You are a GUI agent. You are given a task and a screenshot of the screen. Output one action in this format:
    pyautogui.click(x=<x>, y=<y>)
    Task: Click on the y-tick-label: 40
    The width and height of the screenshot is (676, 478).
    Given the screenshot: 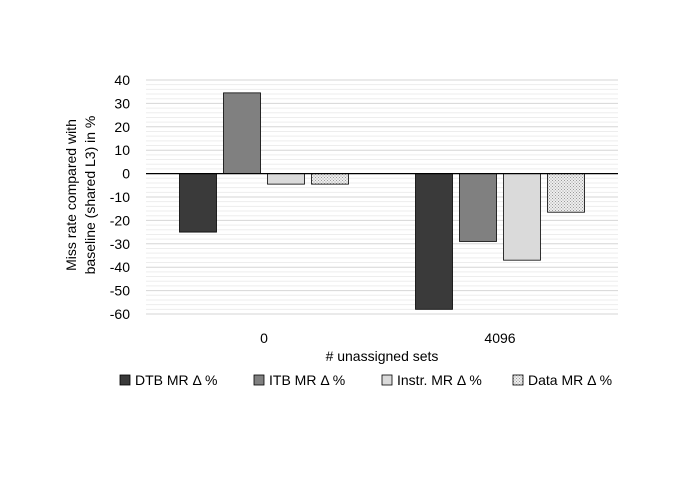 What is the action you would take?
    pyautogui.click(x=122, y=80)
    